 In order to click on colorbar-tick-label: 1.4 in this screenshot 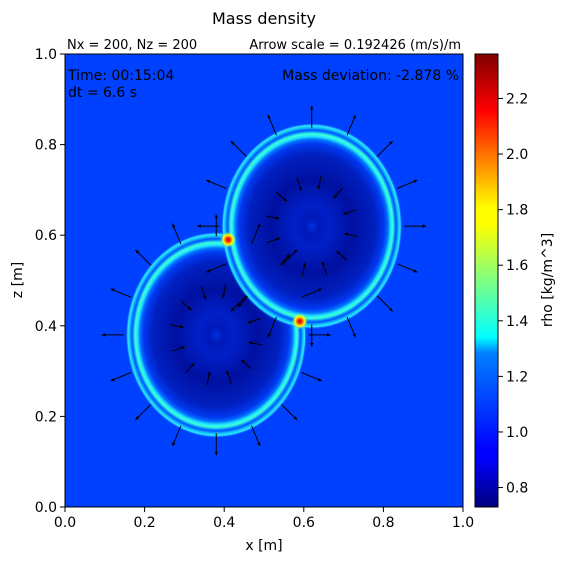, I will do `click(517, 322)`.